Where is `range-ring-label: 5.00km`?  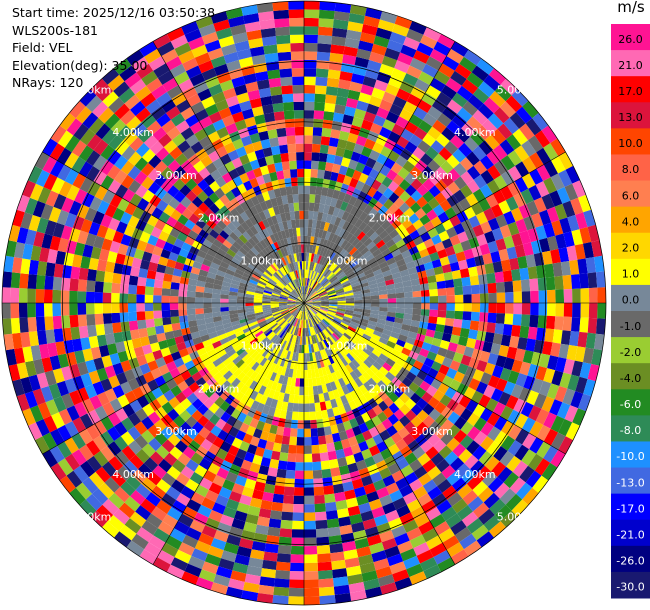
range-ring-label: 5.00km is located at coordinates (91, 517).